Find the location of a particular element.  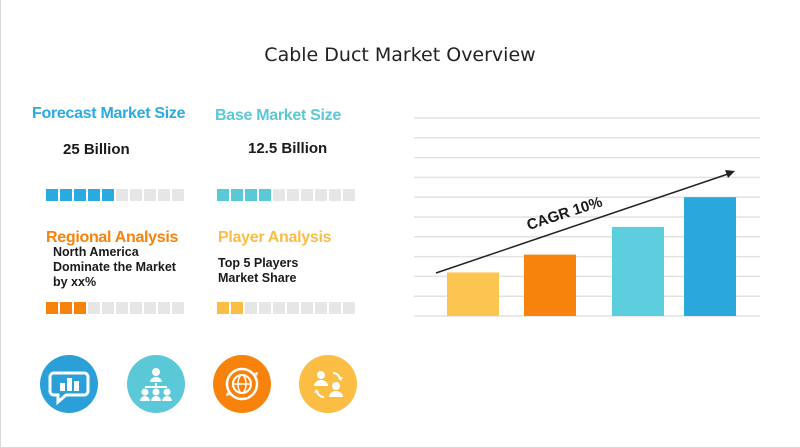

cagr-arrow is located at coordinates (585, 222).